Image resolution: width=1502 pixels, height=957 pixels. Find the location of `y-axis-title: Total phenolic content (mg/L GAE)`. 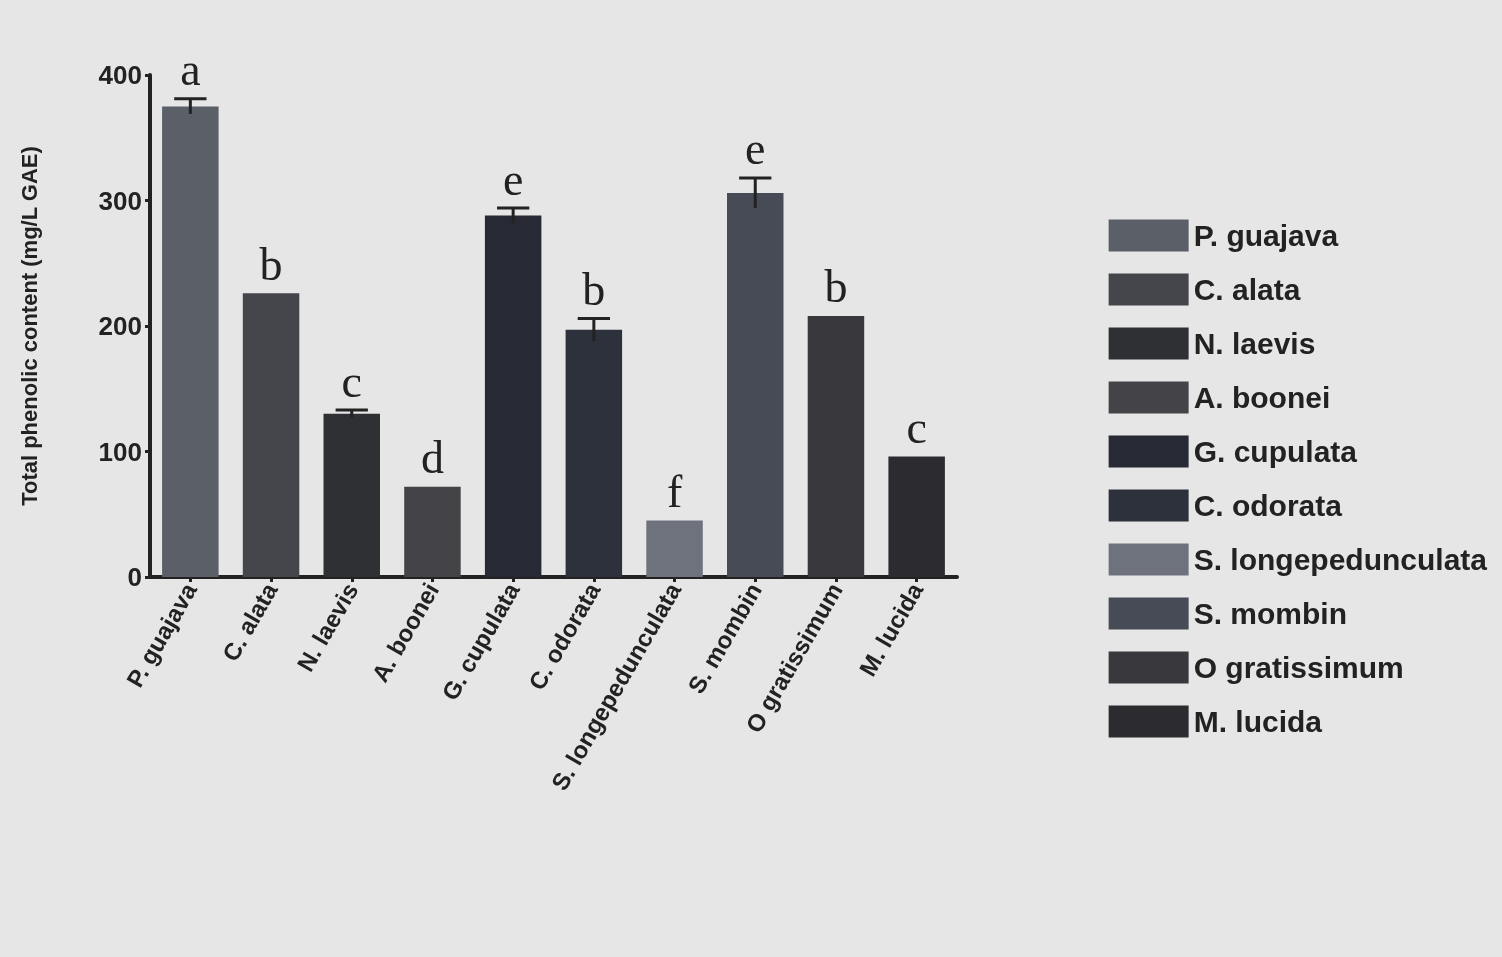

y-axis-title: Total phenolic content (mg/L GAE) is located at coordinates (29, 326).